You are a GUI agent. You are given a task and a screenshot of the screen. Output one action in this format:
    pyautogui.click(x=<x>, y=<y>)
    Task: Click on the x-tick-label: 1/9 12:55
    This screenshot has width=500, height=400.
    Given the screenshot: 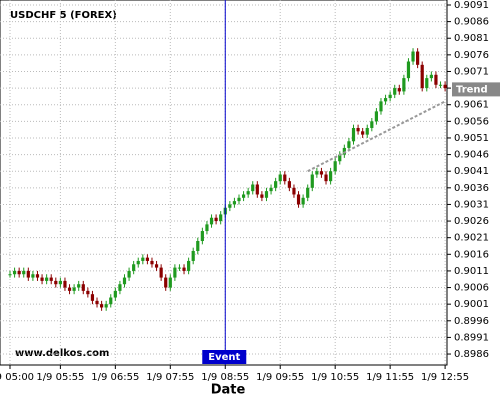 What is the action you would take?
    pyautogui.click(x=445, y=377)
    